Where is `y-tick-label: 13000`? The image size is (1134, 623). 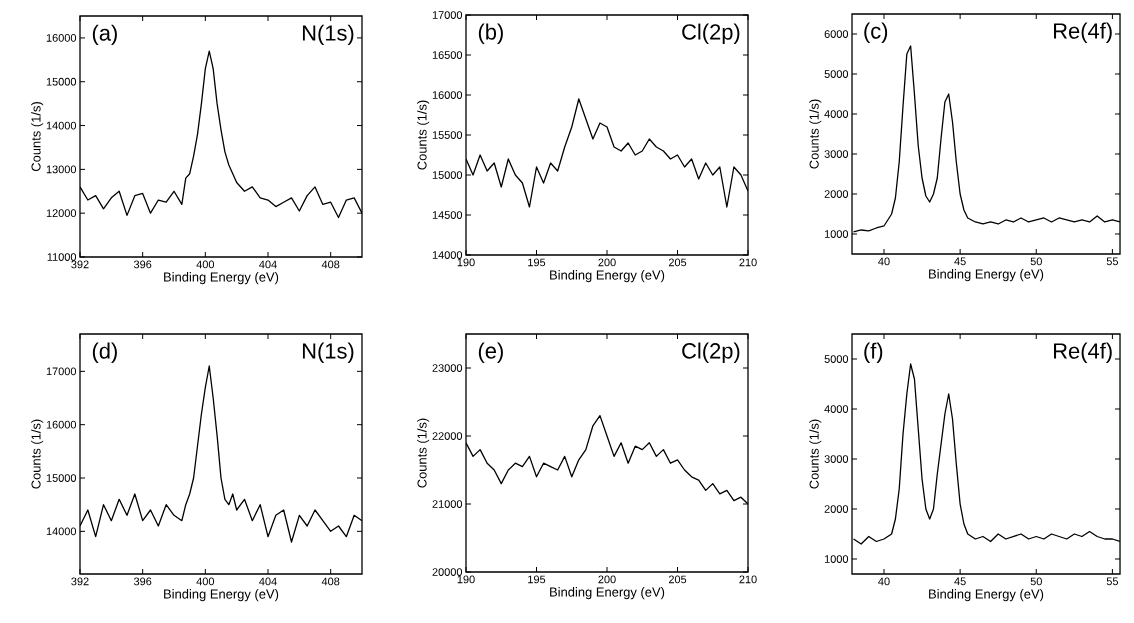
y-tick-label: 13000 is located at coordinates (61, 169).